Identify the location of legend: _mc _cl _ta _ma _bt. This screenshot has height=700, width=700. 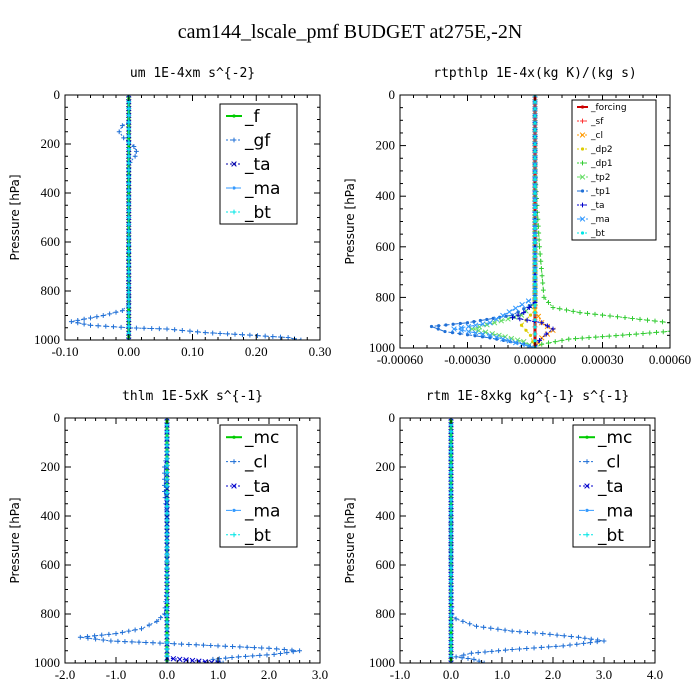
(611, 486).